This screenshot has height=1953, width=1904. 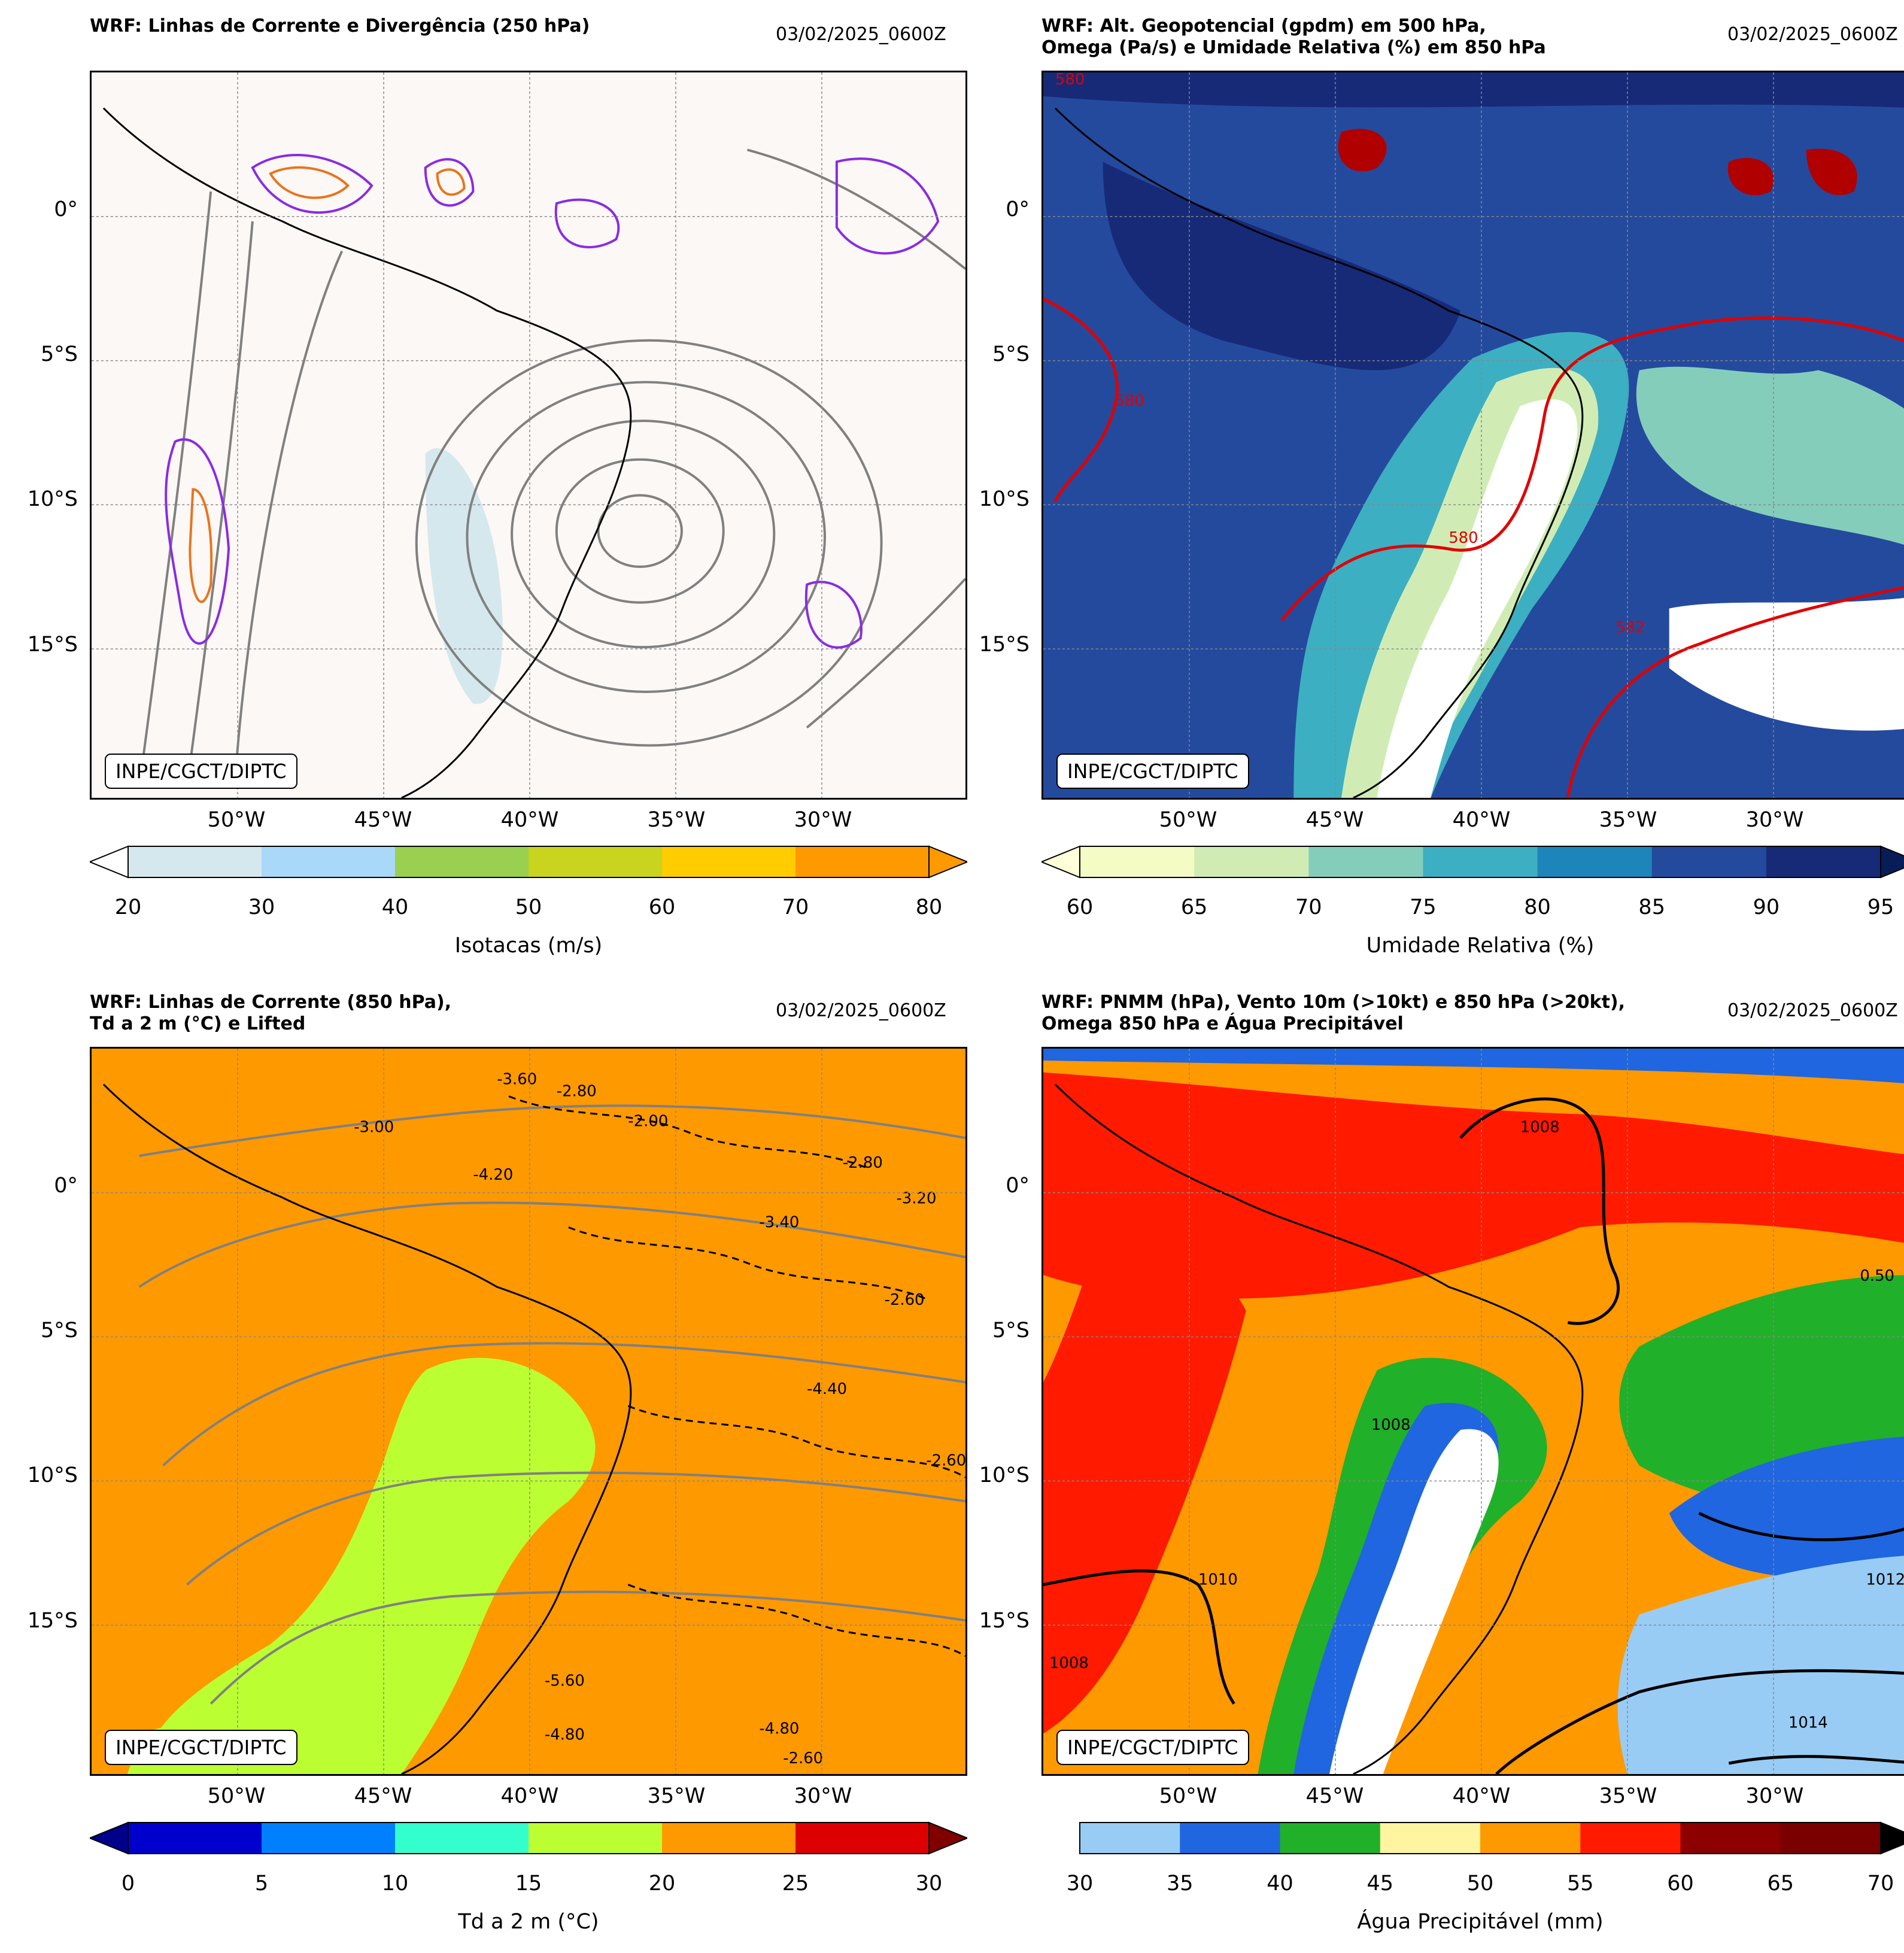 What do you see at coordinates (1480, 1922) in the screenshot?
I see `colorbar-label: Água Precipitável (mm)` at bounding box center [1480, 1922].